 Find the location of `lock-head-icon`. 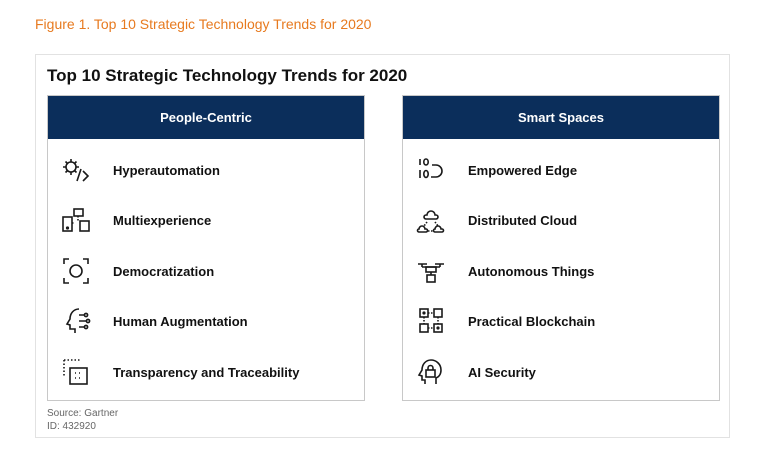

lock-head-icon is located at coordinates (431, 372).